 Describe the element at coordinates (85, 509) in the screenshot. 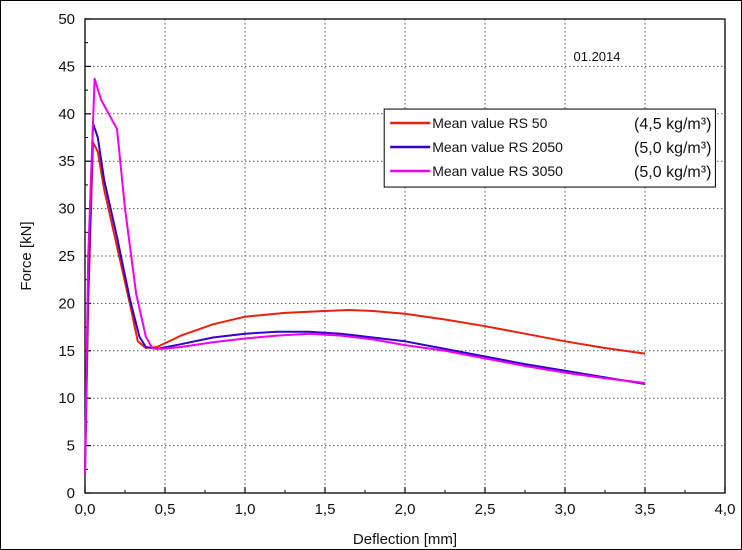

I see `x-tick-label: 0,0` at that location.